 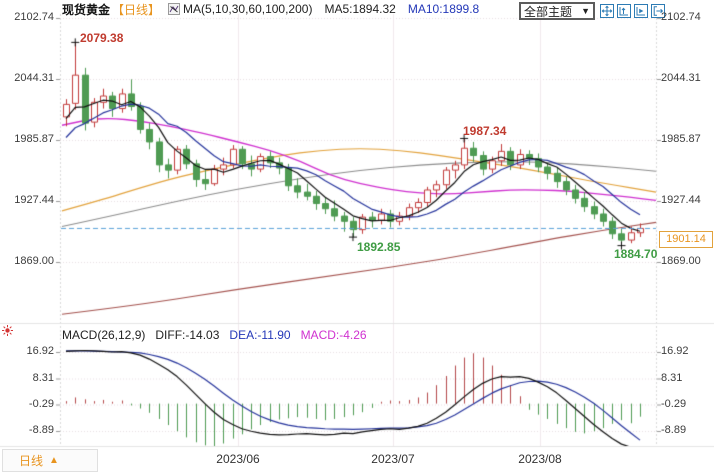 I want to click on indicator-settings-icon, so click(x=7, y=333).